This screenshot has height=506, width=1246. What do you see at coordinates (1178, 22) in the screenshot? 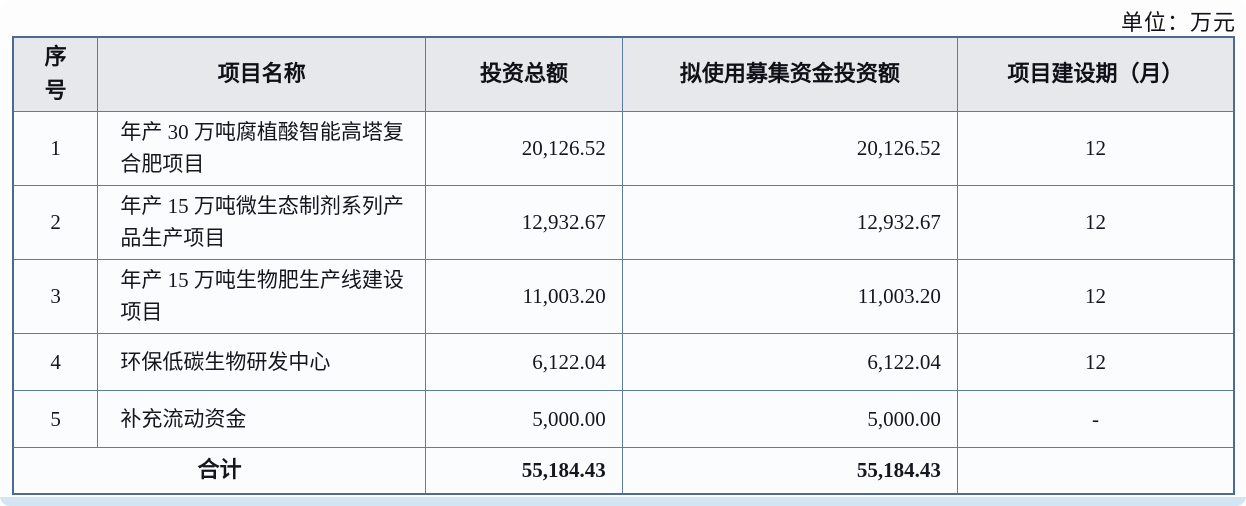
I see `unit-label: 单位：万元` at bounding box center [1178, 22].